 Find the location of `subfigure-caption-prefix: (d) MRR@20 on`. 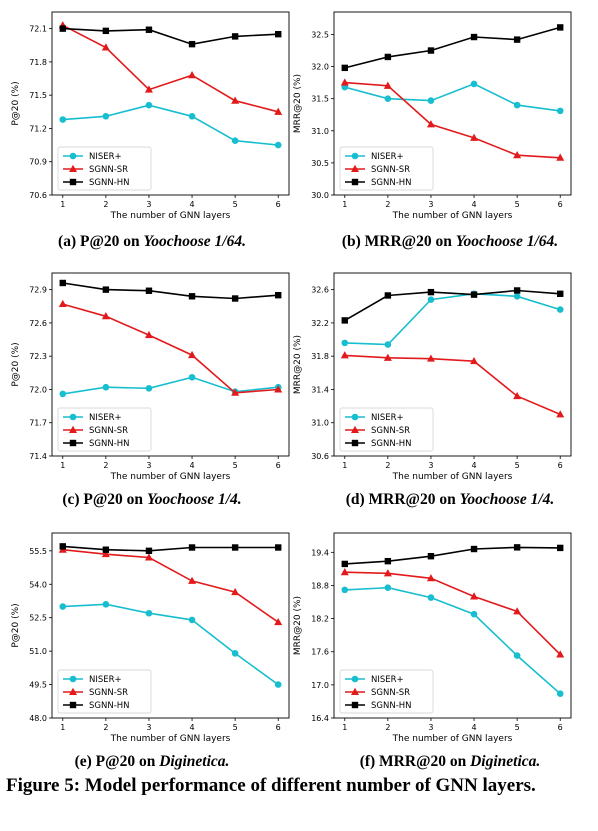

subfigure-caption-prefix: (d) MRR@20 on is located at coordinates (403, 499).